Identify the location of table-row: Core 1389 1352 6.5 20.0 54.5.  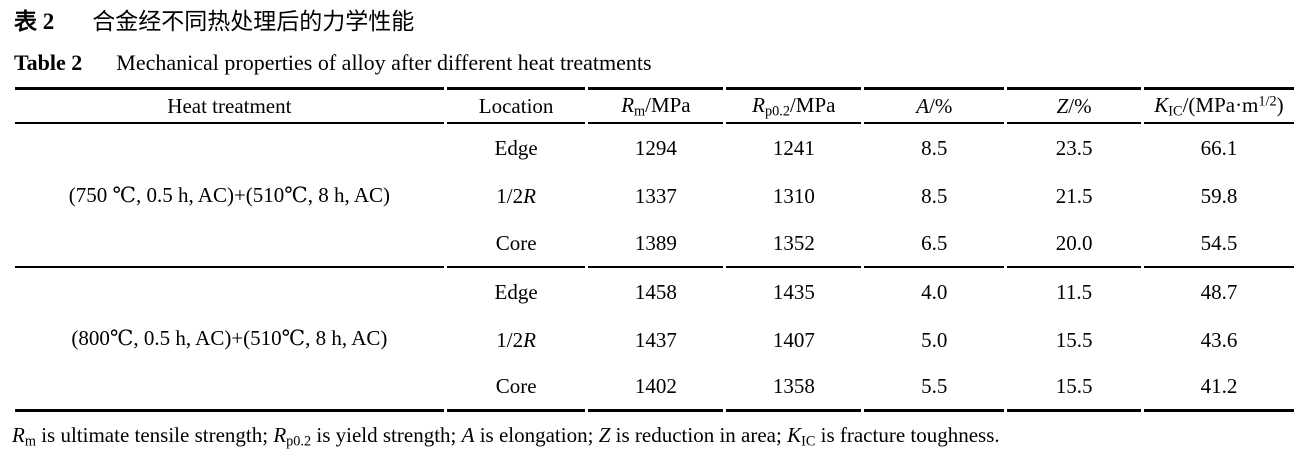
(654, 244).